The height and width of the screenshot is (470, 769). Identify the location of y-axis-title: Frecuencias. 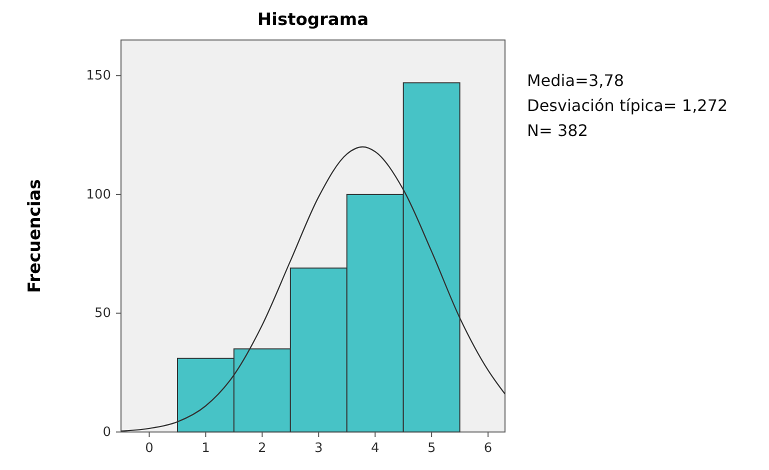
(35, 236).